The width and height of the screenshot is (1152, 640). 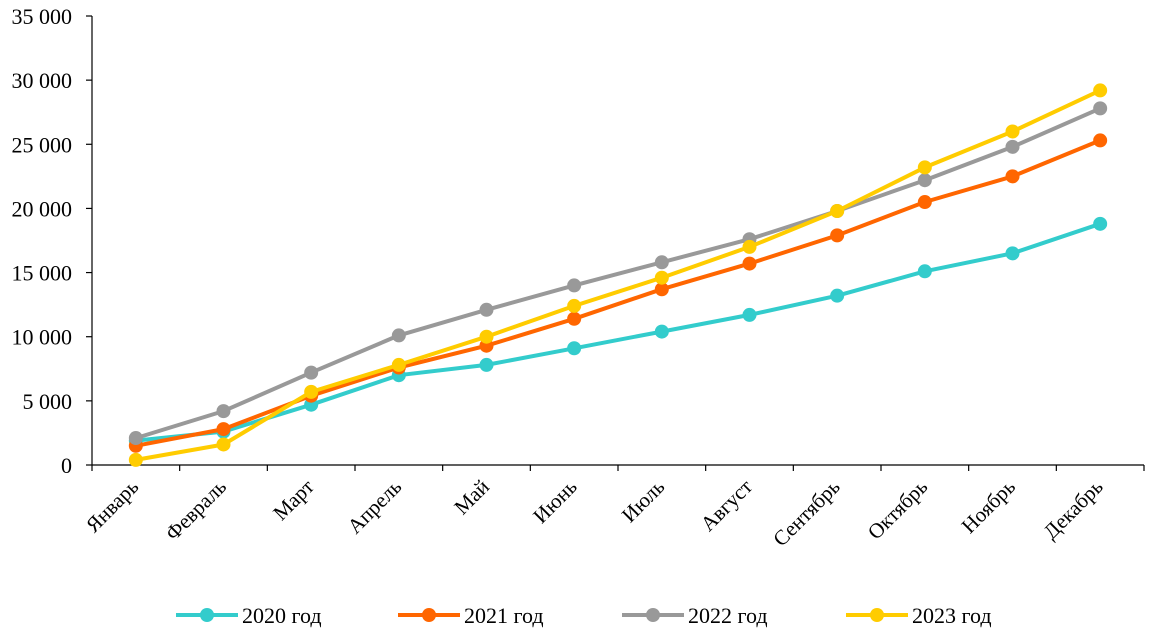 What do you see at coordinates (584, 615) in the screenshot?
I see `legend: 2020 год 2021 год 2022 год 2023 год` at bounding box center [584, 615].